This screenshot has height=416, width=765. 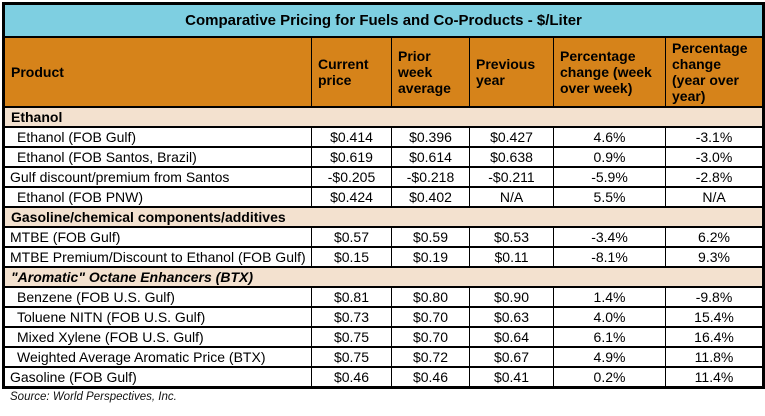 I want to click on column-header-percentage-change-week-over-week: Percentage change (week over week), so click(x=609, y=72).